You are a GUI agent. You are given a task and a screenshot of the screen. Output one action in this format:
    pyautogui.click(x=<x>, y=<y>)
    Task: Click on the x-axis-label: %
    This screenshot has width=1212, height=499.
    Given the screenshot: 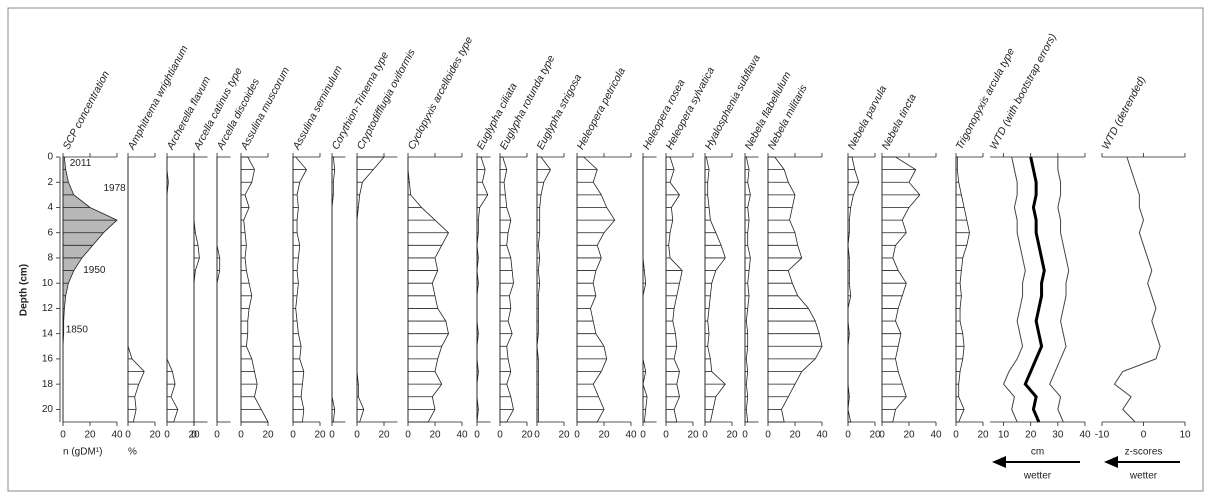 What is the action you would take?
    pyautogui.click(x=132, y=452)
    